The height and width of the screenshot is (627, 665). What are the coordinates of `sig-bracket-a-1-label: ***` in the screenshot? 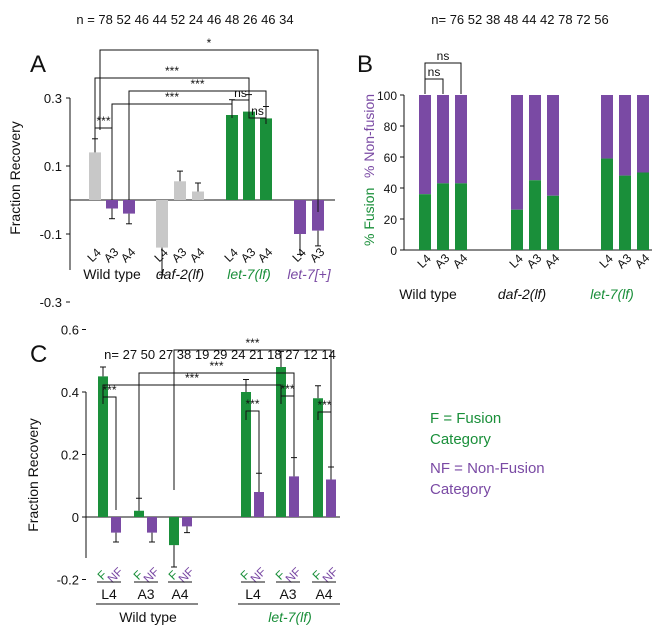 It's located at (172, 97).